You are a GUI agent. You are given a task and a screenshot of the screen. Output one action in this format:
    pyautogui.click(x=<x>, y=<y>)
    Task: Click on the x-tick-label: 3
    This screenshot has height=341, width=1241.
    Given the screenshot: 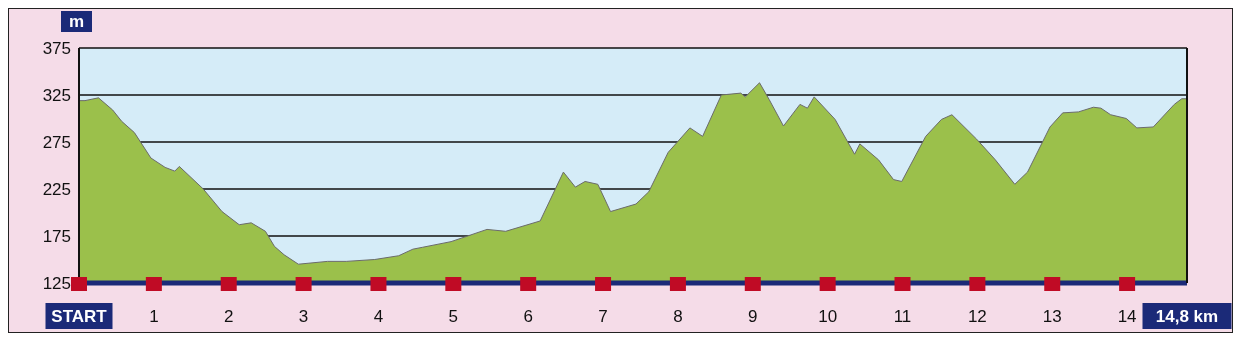 What is the action you would take?
    pyautogui.click(x=303, y=316)
    